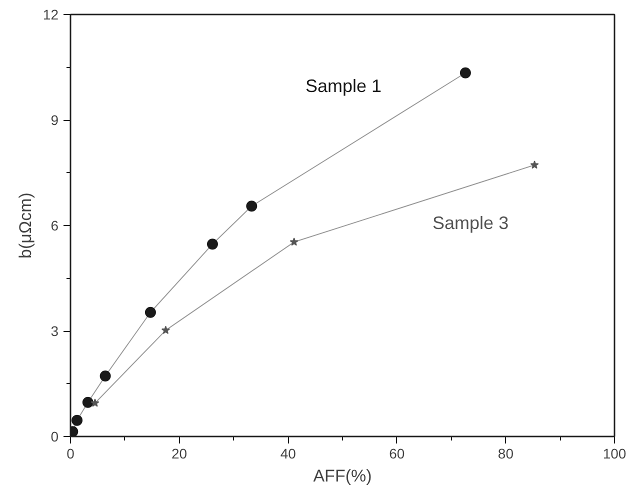 The image size is (631, 504). Describe the element at coordinates (614, 454) in the screenshot. I see `x-tick-label: 100` at that location.